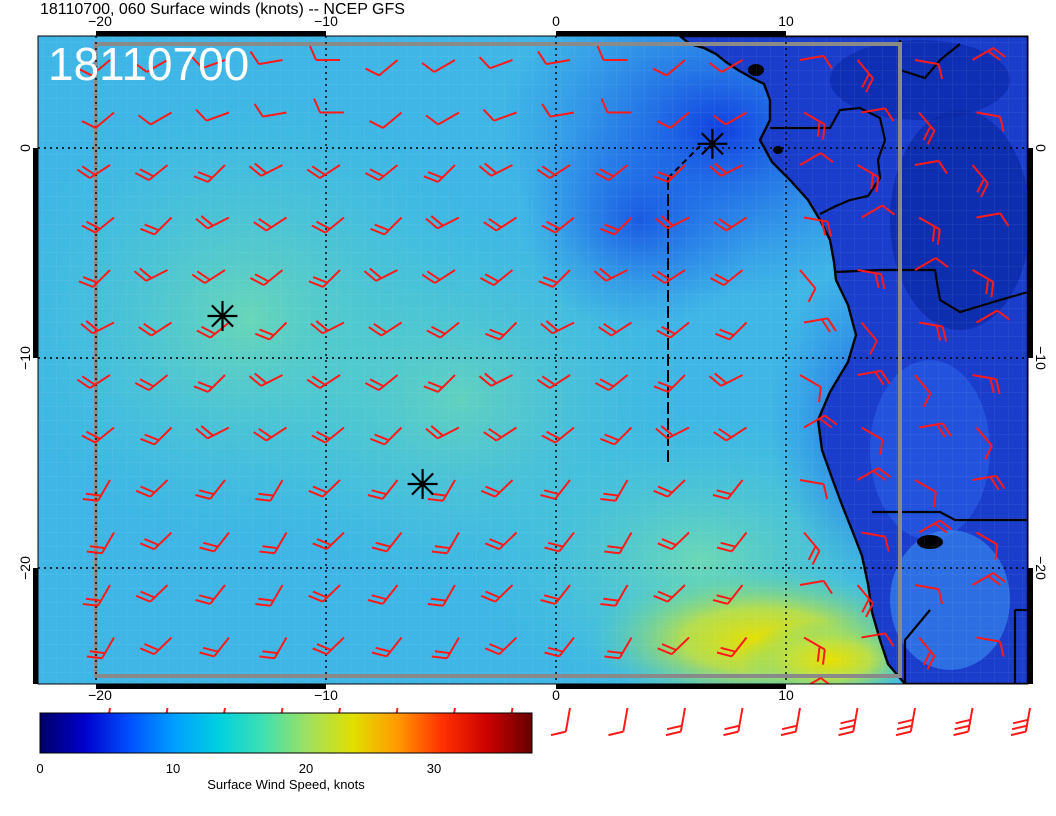  I want to click on colorbar: 0 10 20 30 Surface Wind Speed, knots, so click(284, 752).